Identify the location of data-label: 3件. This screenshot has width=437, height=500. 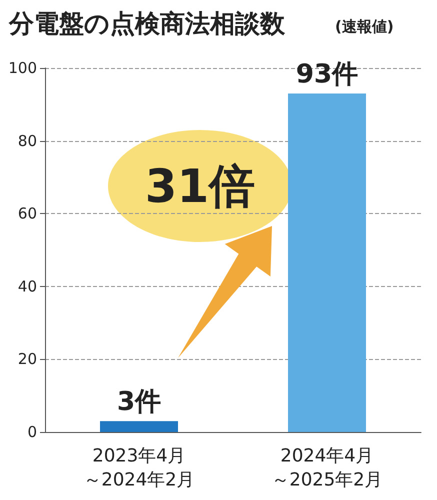
(139, 402).